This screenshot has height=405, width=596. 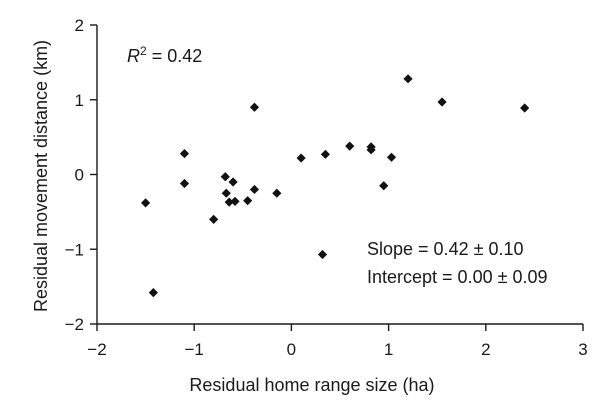 I want to click on y-tick-label: −1, so click(x=74, y=249).